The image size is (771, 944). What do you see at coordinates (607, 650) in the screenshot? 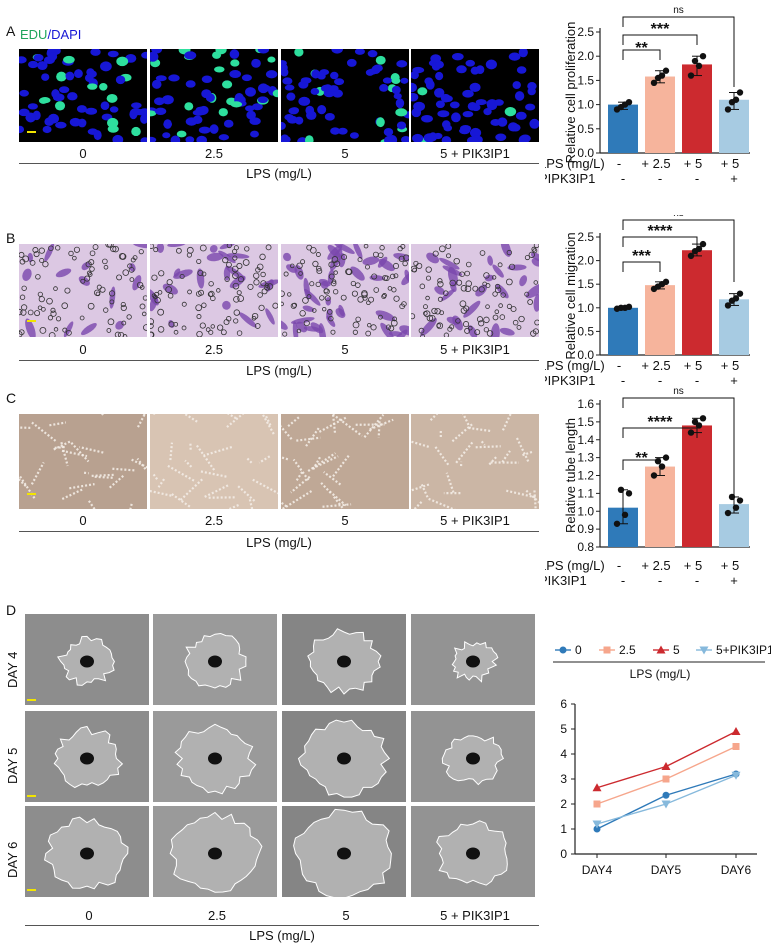
I see `legend-marker` at bounding box center [607, 650].